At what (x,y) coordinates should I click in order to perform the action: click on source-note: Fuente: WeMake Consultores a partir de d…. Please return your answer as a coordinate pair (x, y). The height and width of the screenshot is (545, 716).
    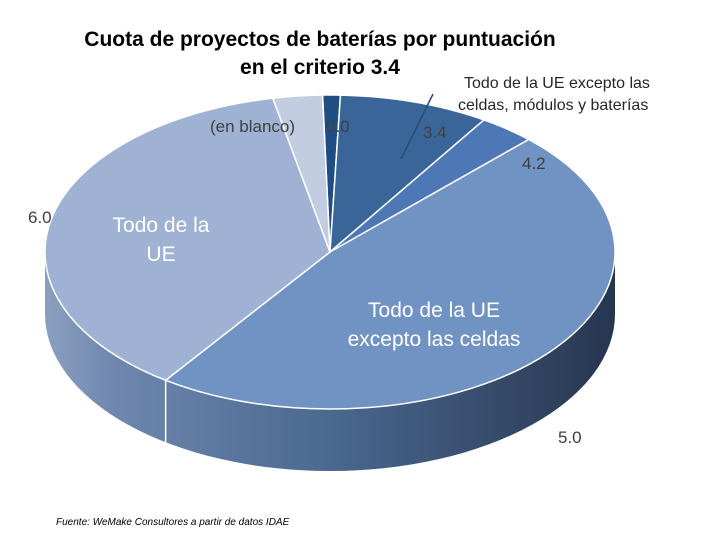
    Looking at the image, I should click on (173, 522).